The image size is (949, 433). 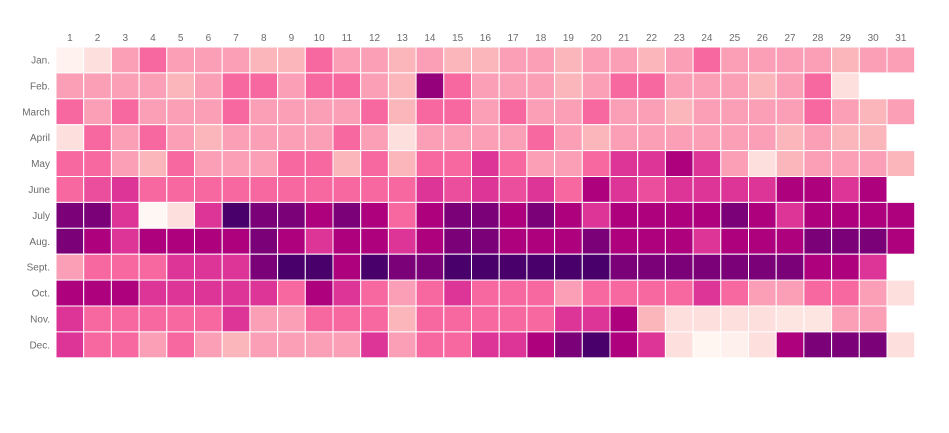 I want to click on heatmap-cell-m12-d25, so click(x=734, y=345).